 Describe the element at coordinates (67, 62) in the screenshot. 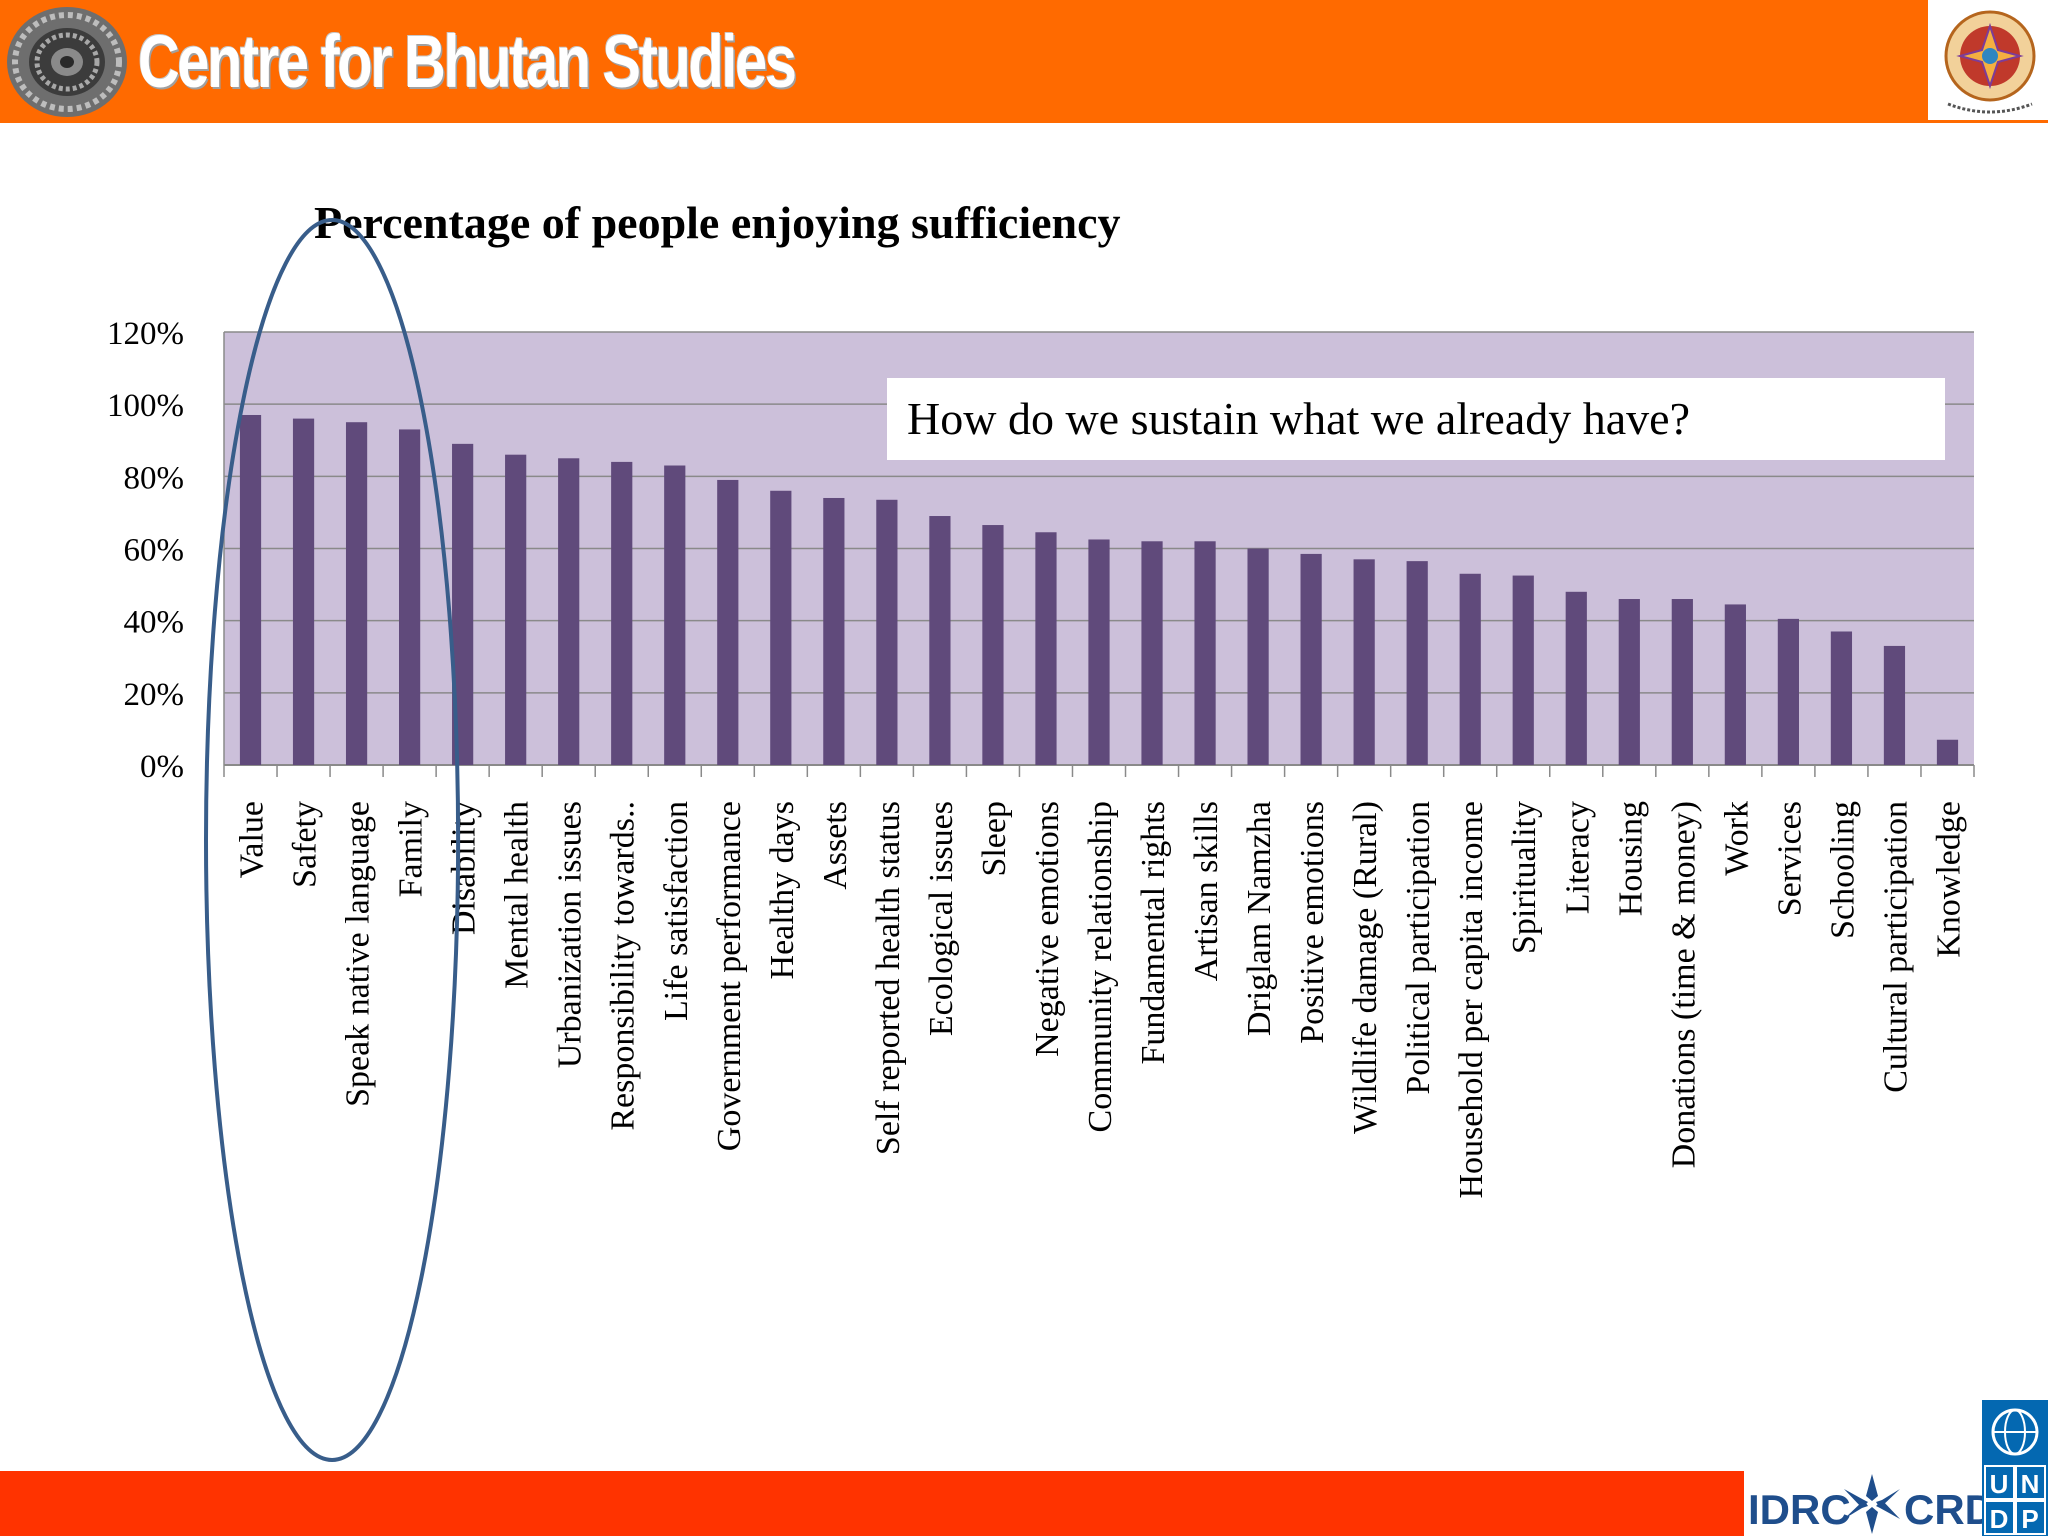

I see `dharma-wheel-icon` at that location.